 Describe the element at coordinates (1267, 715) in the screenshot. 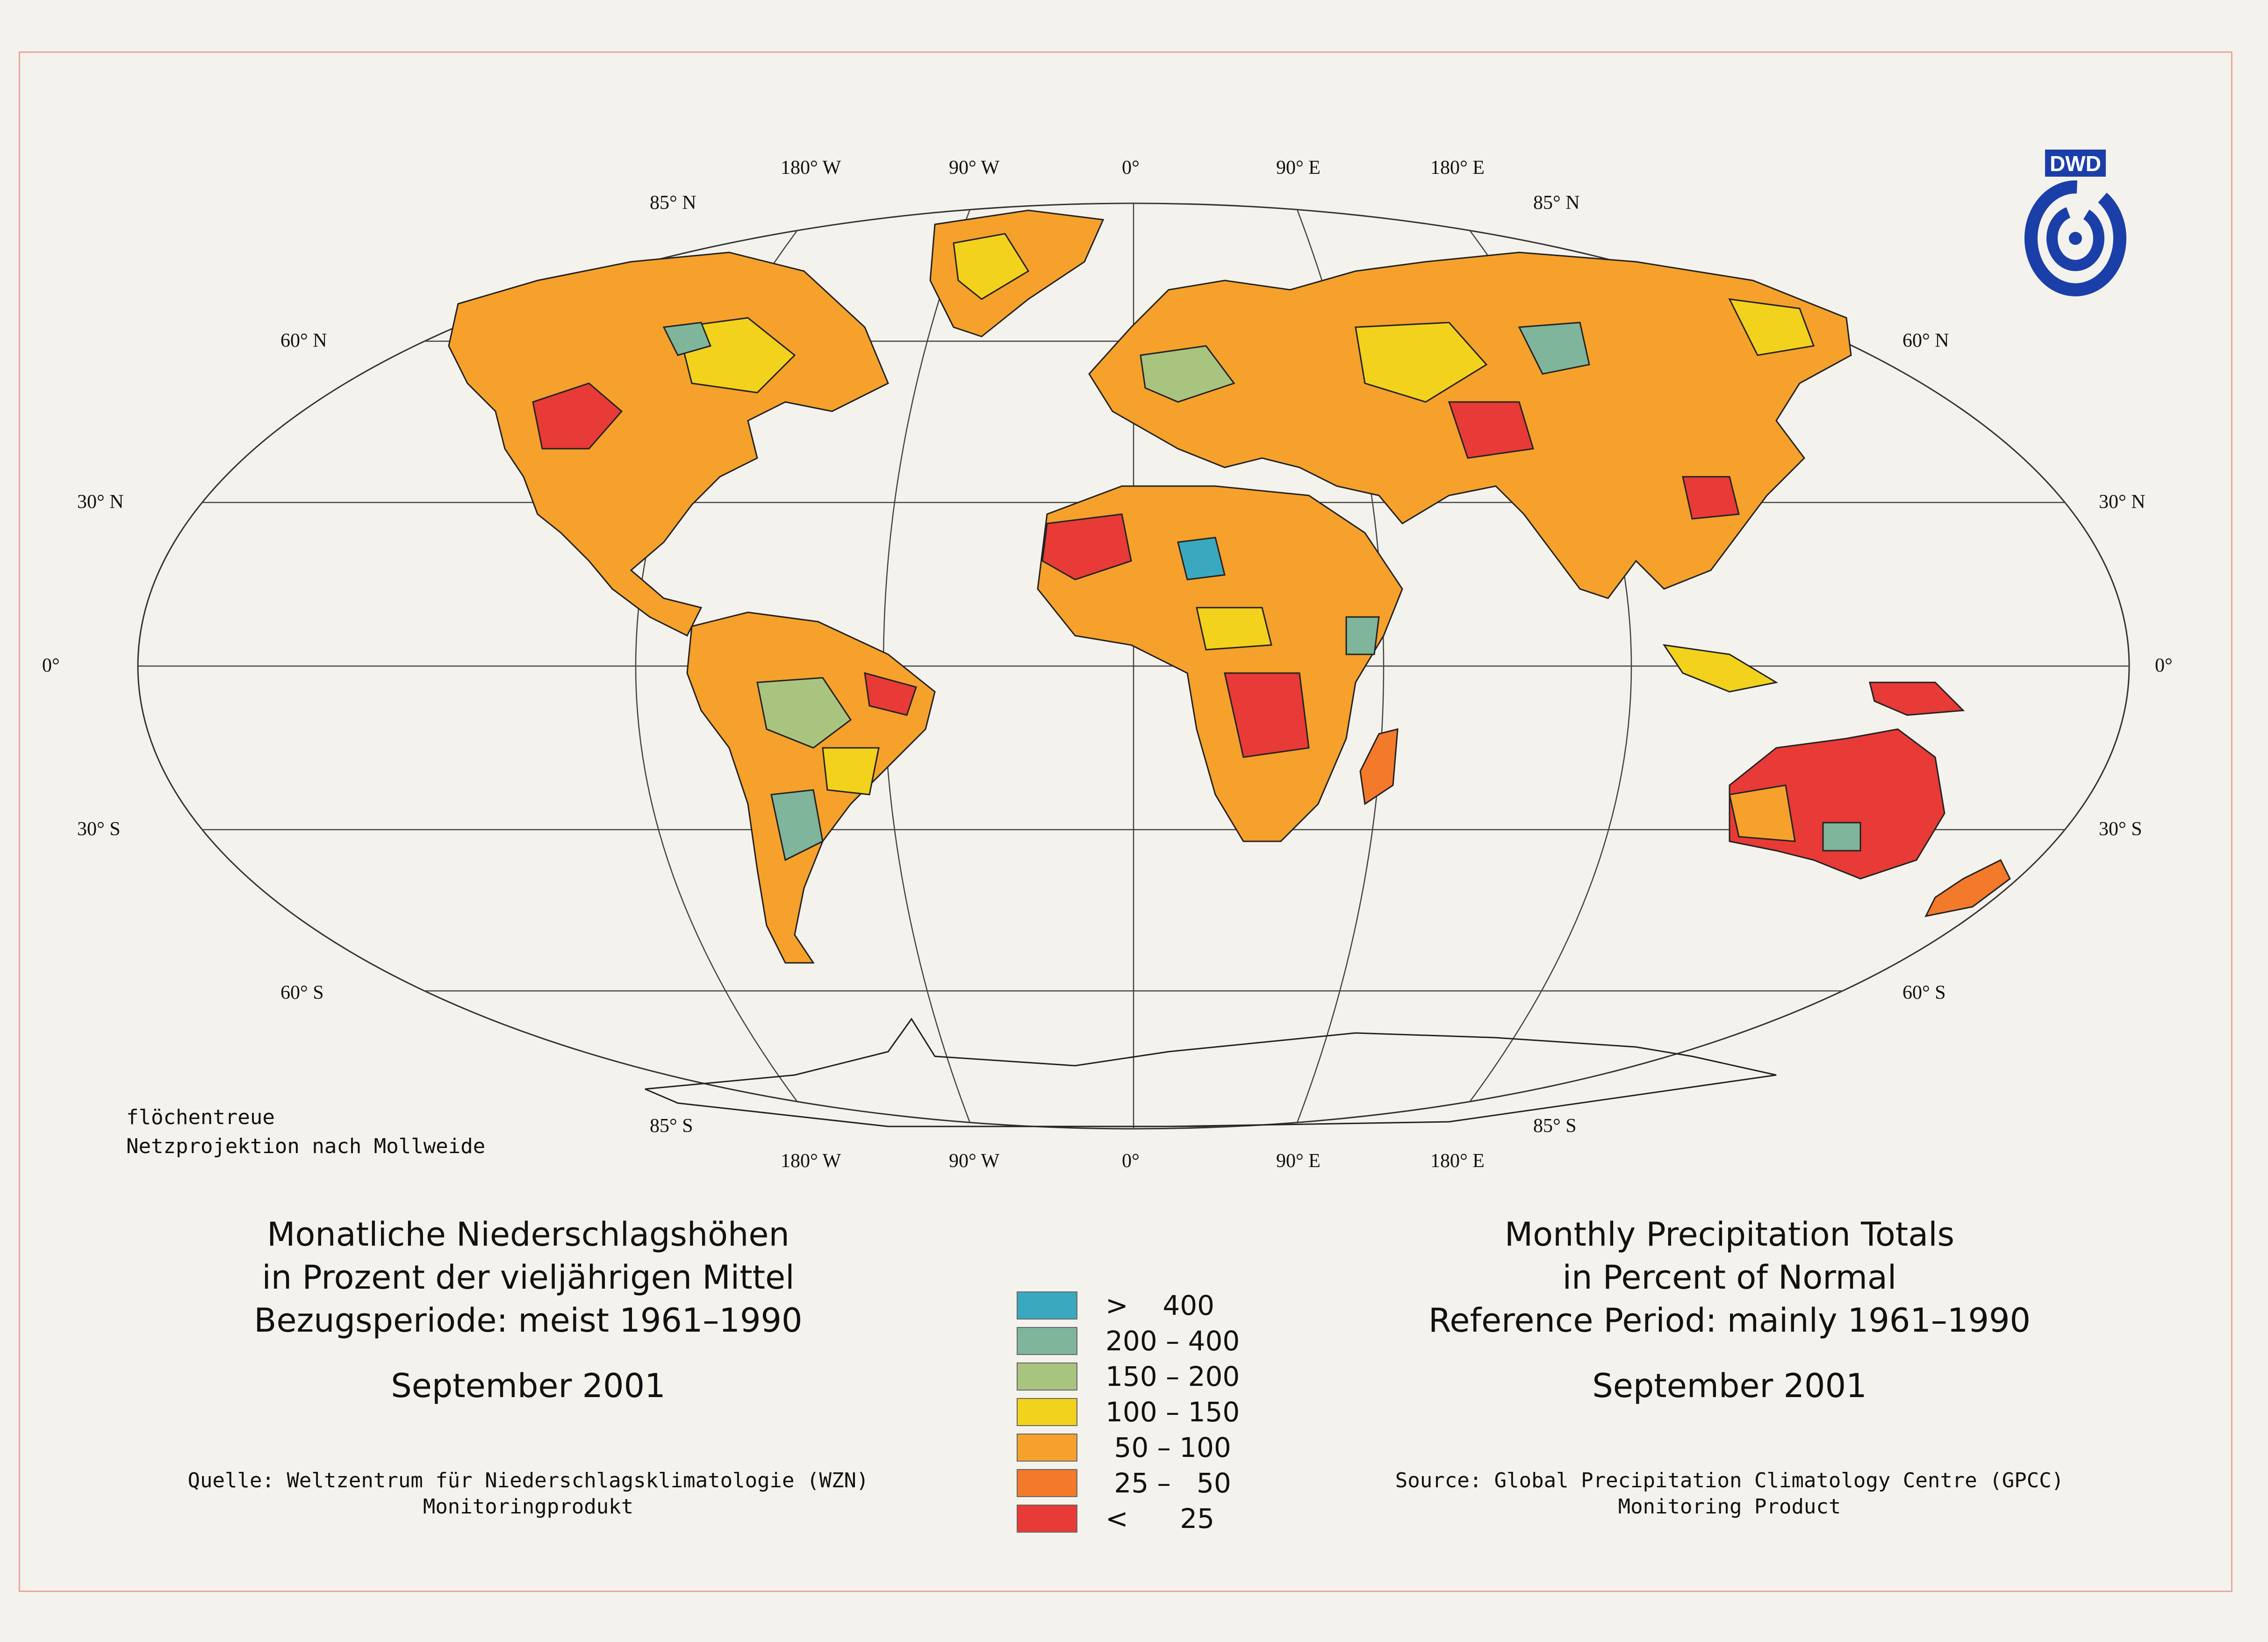

I see `africa-zone-c` at that location.